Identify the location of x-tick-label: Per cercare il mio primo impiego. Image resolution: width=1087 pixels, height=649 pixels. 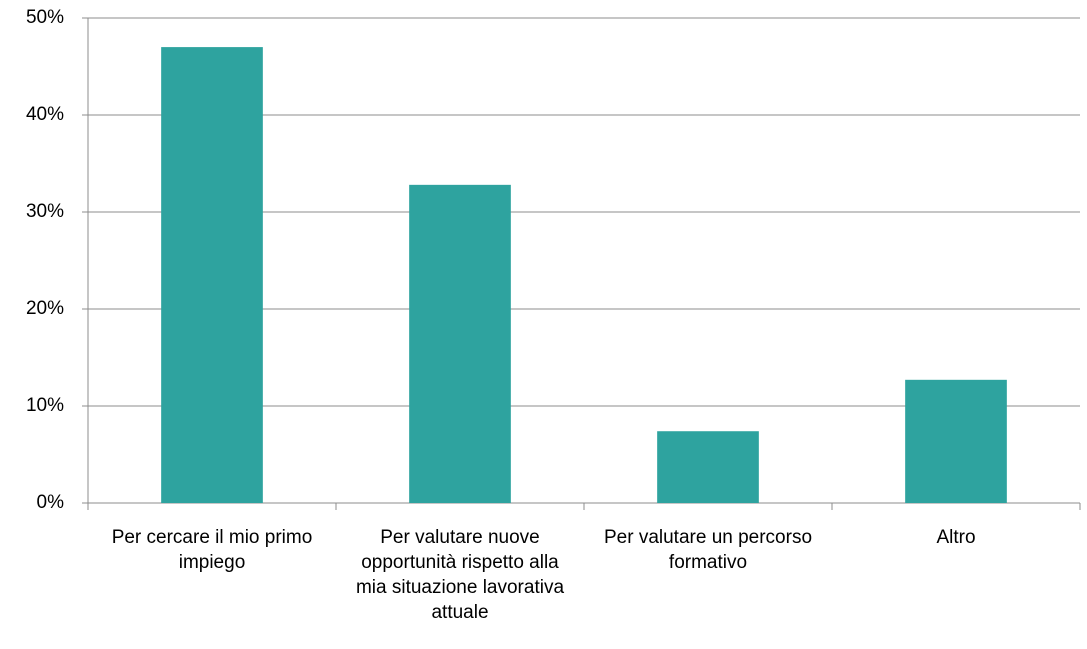
(212, 550).